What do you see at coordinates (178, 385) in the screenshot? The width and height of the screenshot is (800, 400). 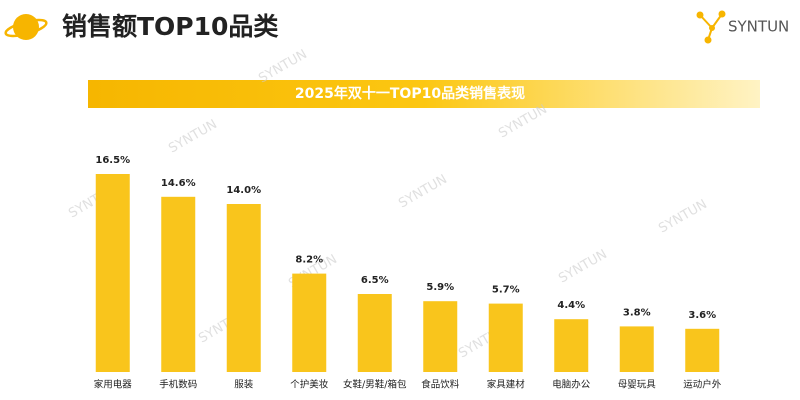 I see `x-tick-label: 手机数码` at bounding box center [178, 385].